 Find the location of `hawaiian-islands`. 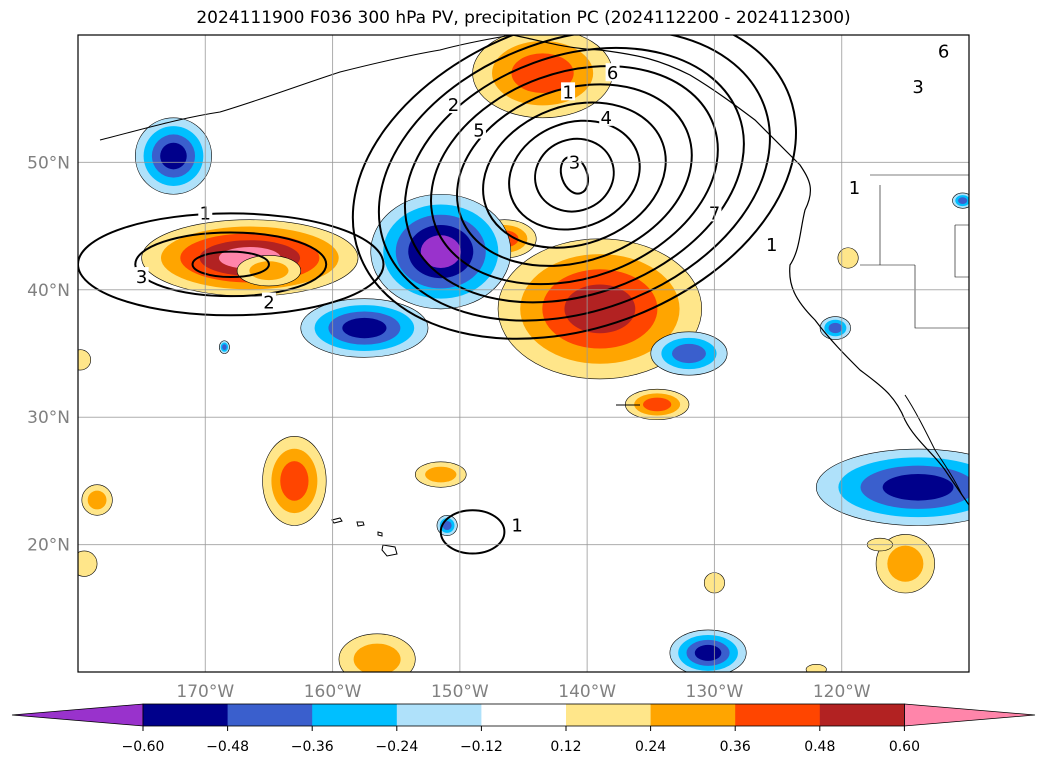

hawaiian-islands is located at coordinates (364, 537).